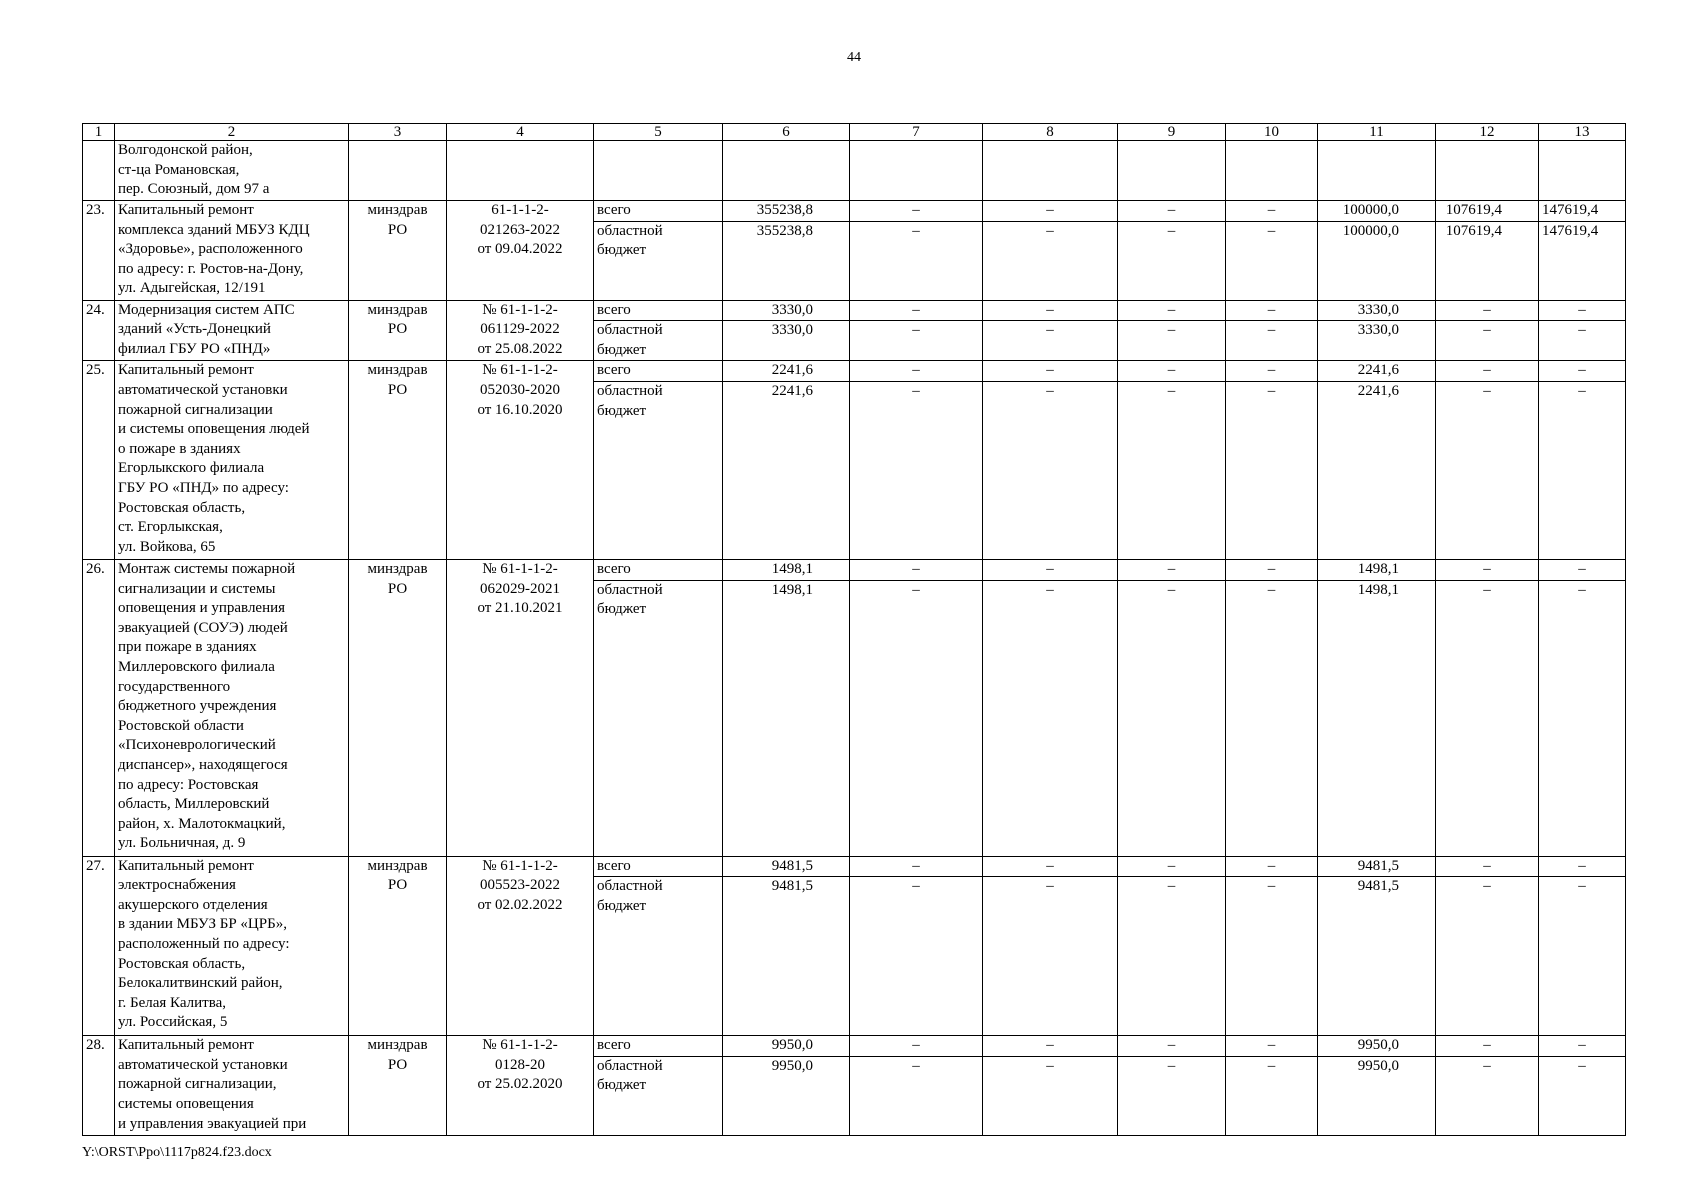 Image resolution: width=1698 pixels, height=1200 pixels. I want to click on cell-no: 26., so click(98, 707).